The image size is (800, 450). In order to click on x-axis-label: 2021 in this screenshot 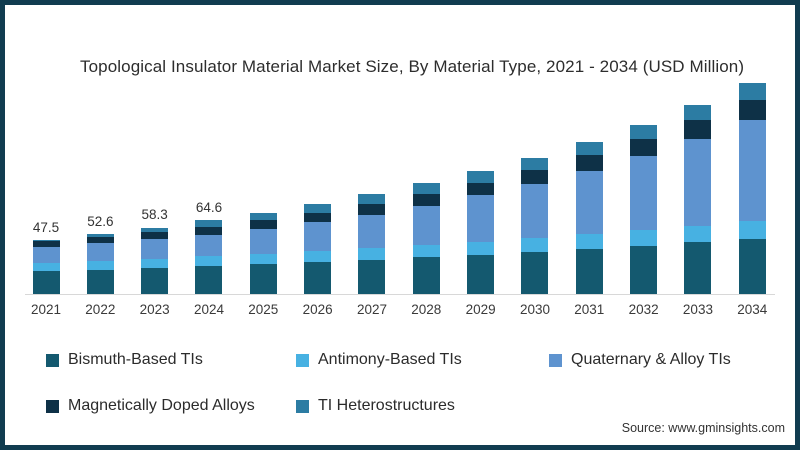, I will do `click(46, 309)`.